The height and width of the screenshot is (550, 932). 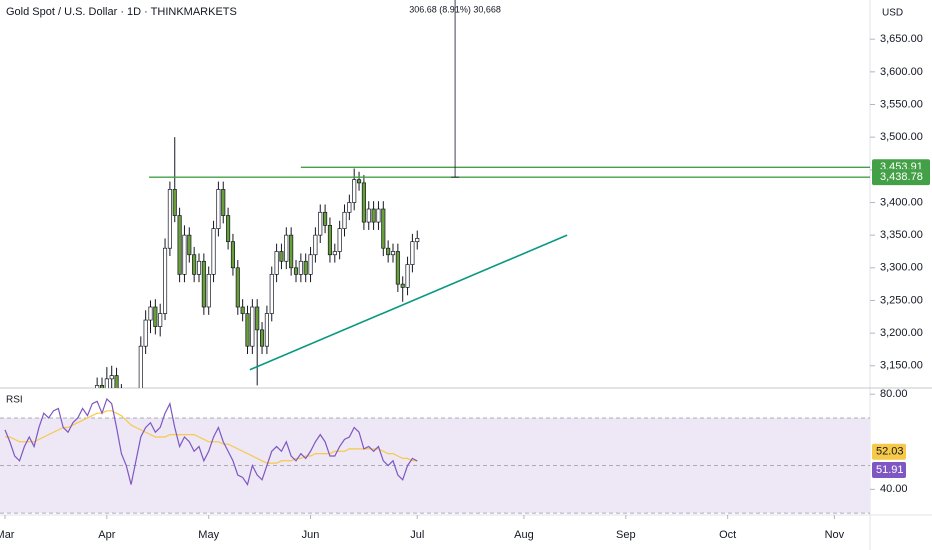 What do you see at coordinates (892, 13) in the screenshot?
I see `currency: USD` at bounding box center [892, 13].